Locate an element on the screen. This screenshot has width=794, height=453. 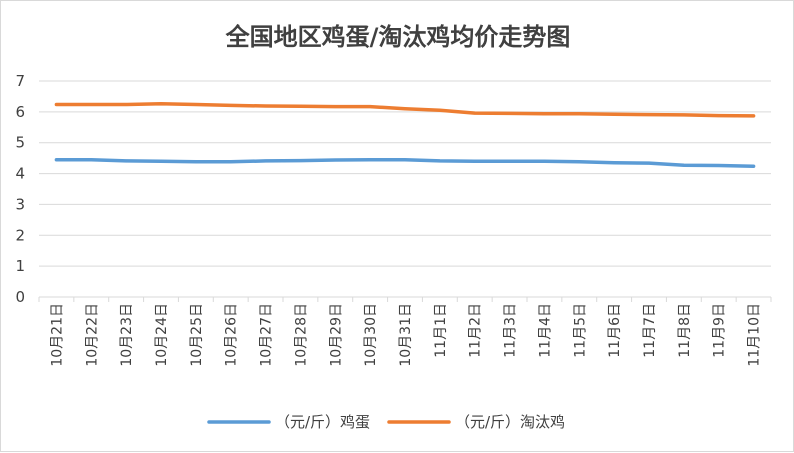
x-tick-label: 11月7日 is located at coordinates (650, 330).